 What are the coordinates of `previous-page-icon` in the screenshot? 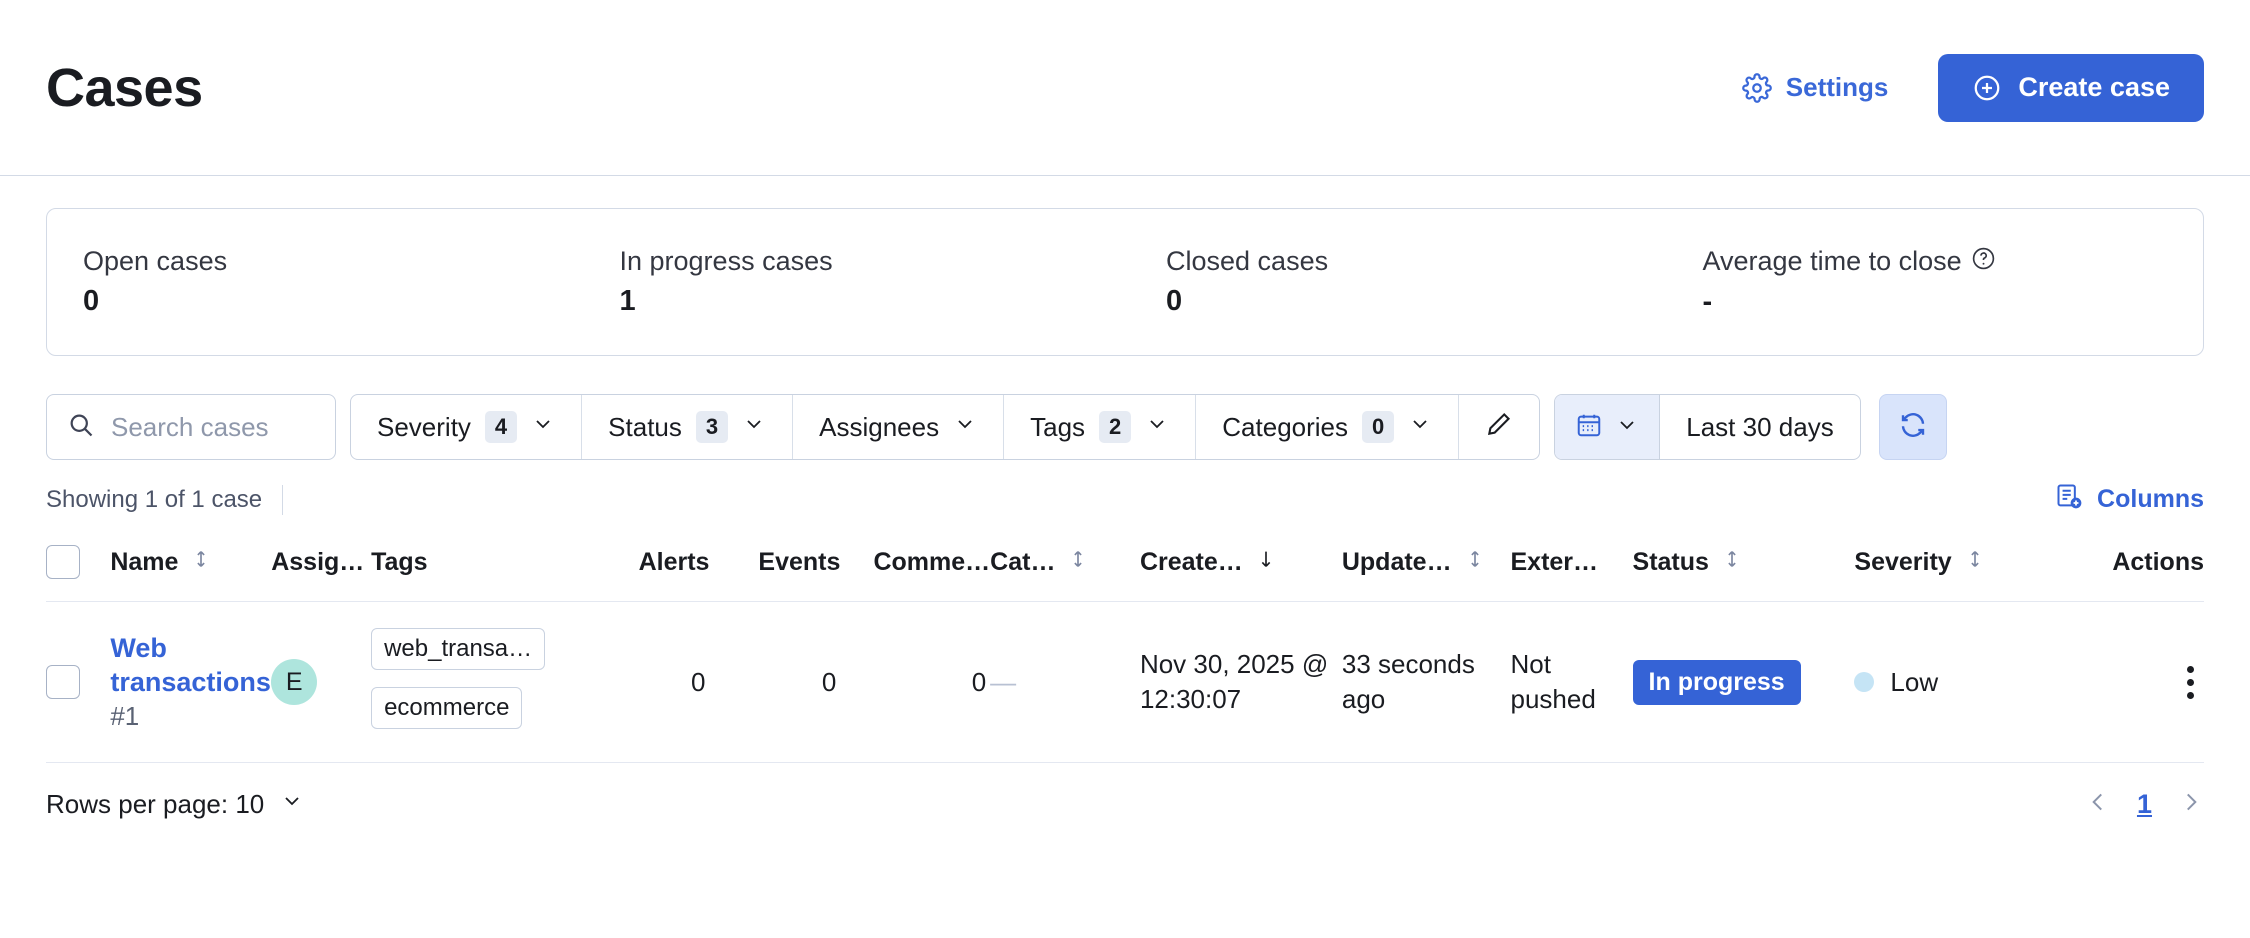 It's located at (2098, 804).